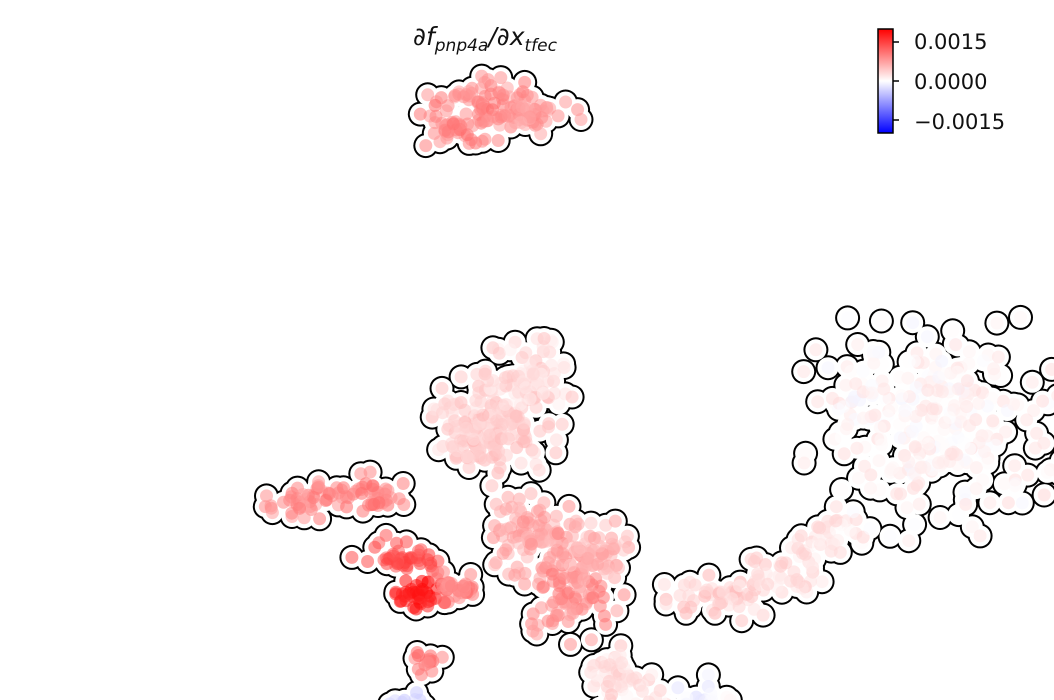 This screenshot has width=1054, height=700. Describe the element at coordinates (461, 46) in the screenshot. I see `title-numerator-subscript: pnp4a` at that location.